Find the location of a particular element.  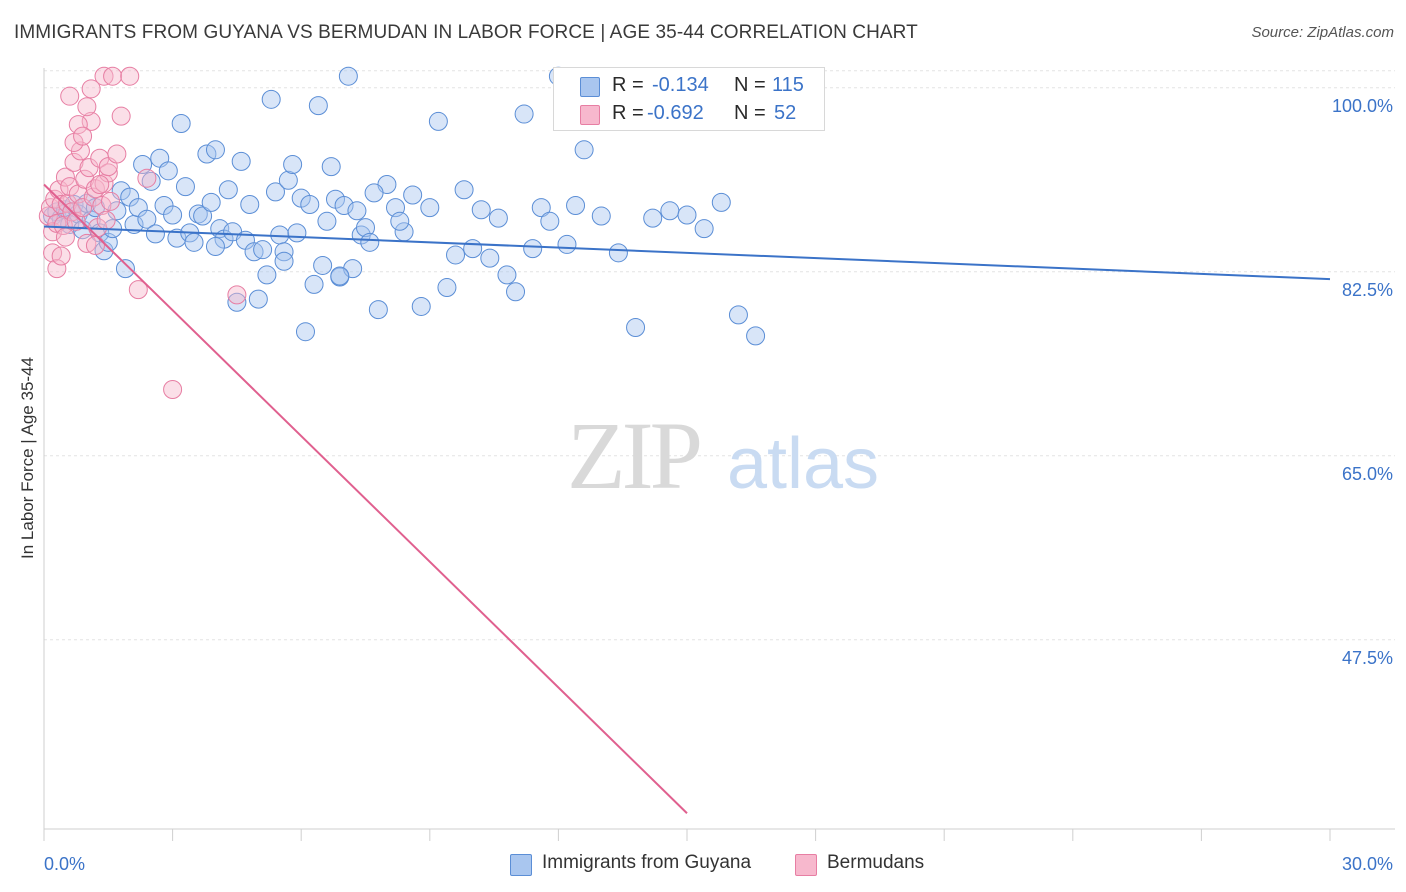

legend-row-bermudans: R = -0.692 N = 52 is located at coordinates (689, 114).